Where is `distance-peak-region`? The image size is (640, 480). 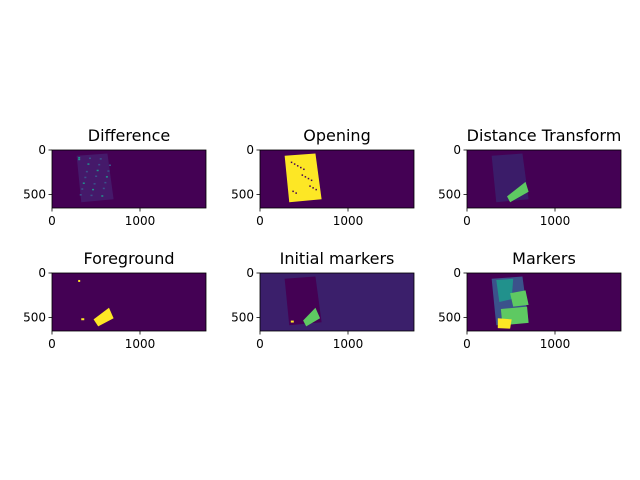 distance-peak-region is located at coordinates (518, 192).